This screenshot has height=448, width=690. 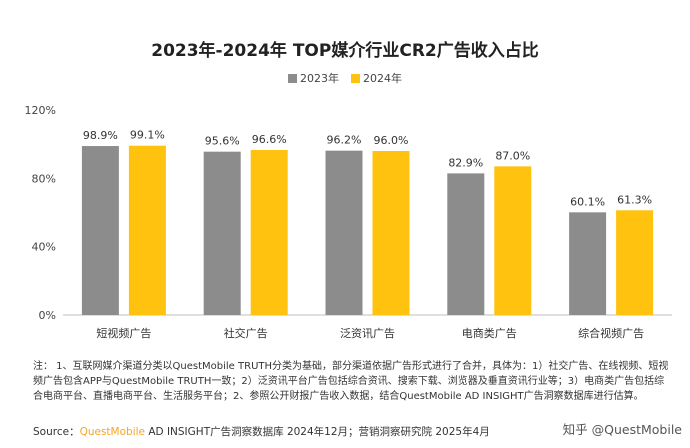 I want to click on data-label: 95.6%, so click(x=222, y=141).